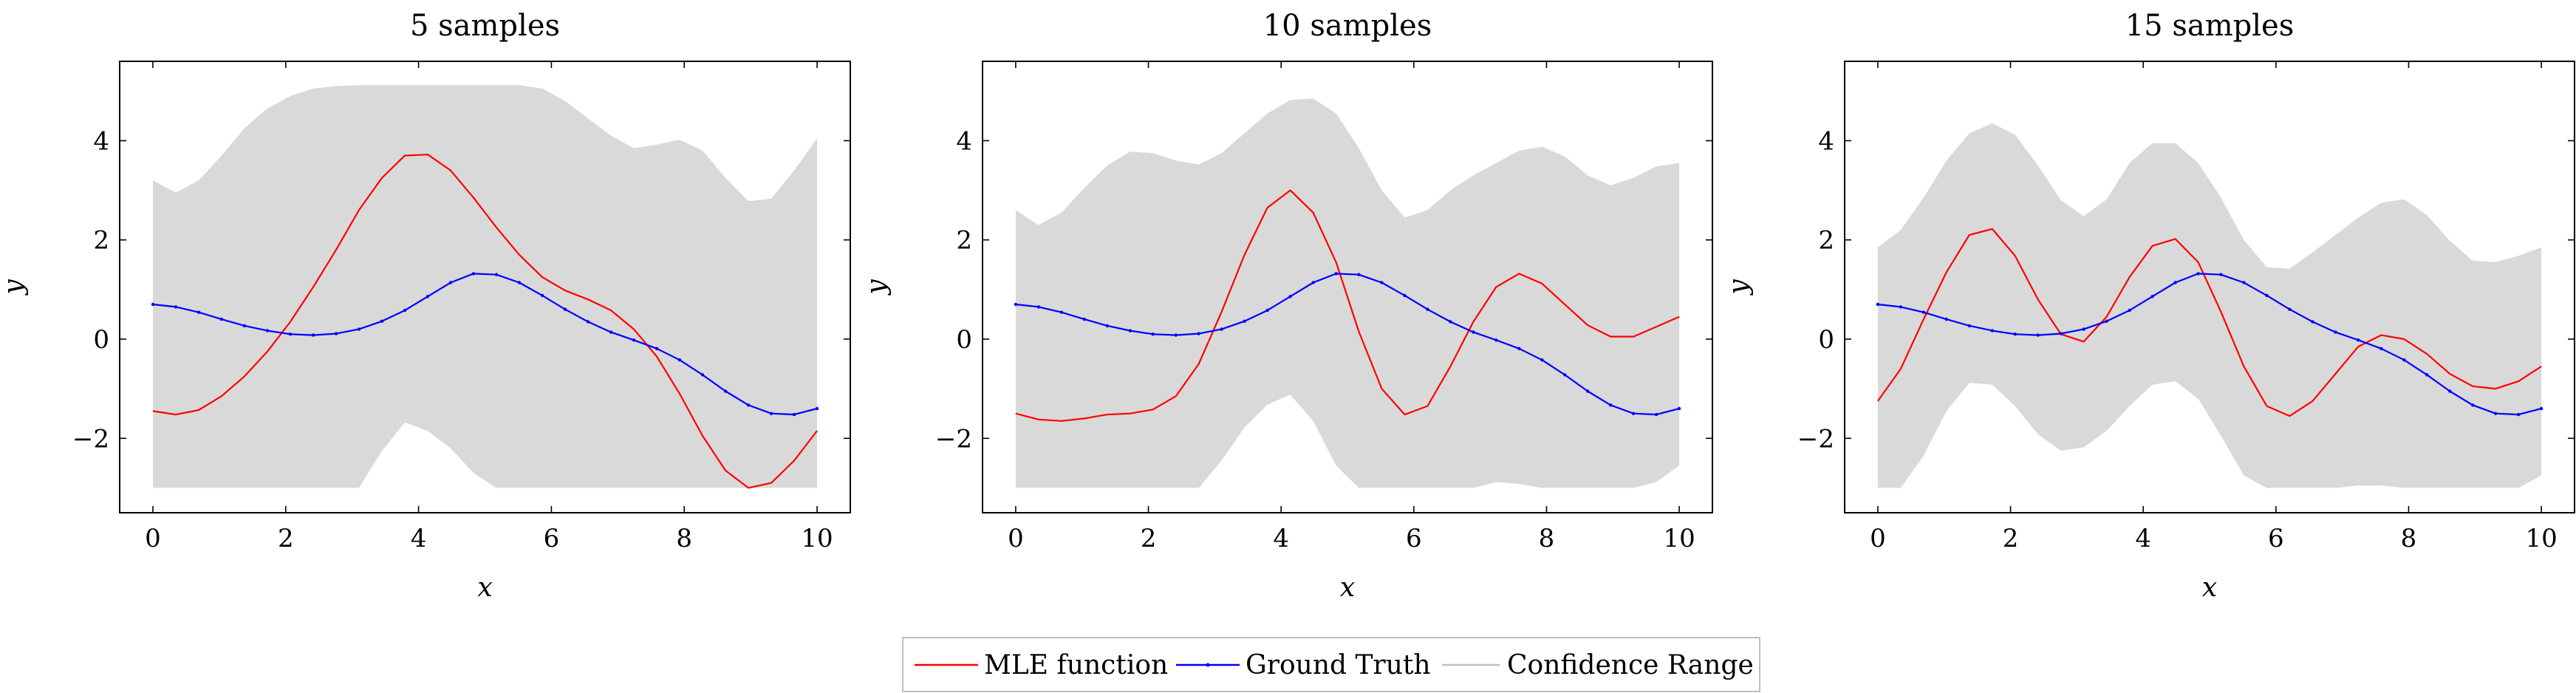 The width and height of the screenshot is (2576, 693). What do you see at coordinates (1414, 538) in the screenshot?
I see `x-tick-label: 6` at bounding box center [1414, 538].